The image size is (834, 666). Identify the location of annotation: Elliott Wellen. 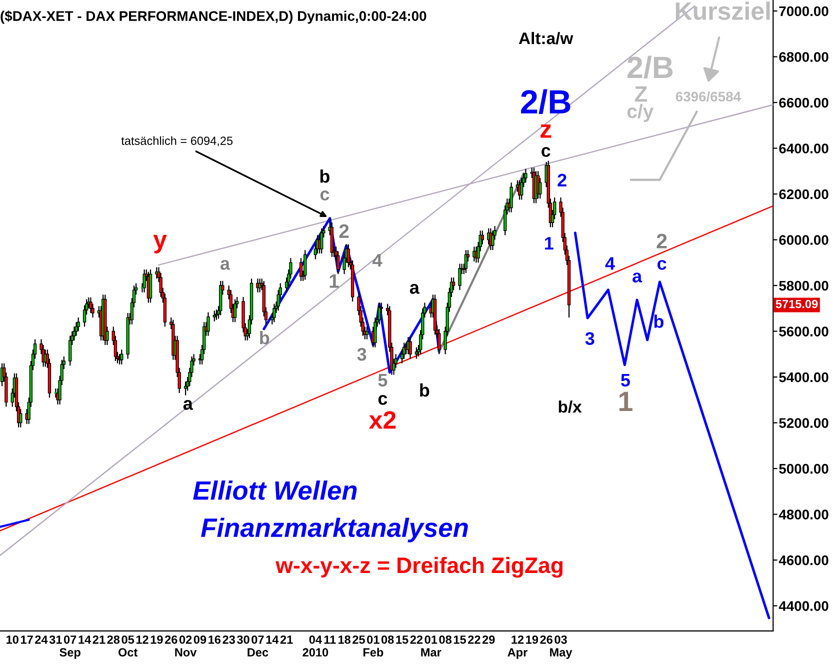
(275, 490).